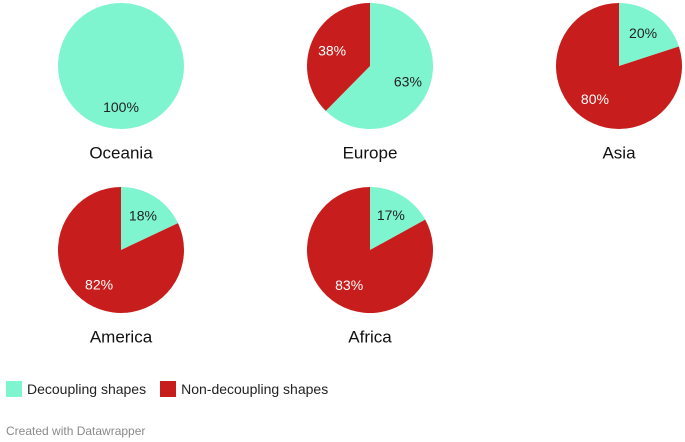 The image size is (685, 442). What do you see at coordinates (121, 66) in the screenshot?
I see `pie-slice-oceania-decoupling` at bounding box center [121, 66].